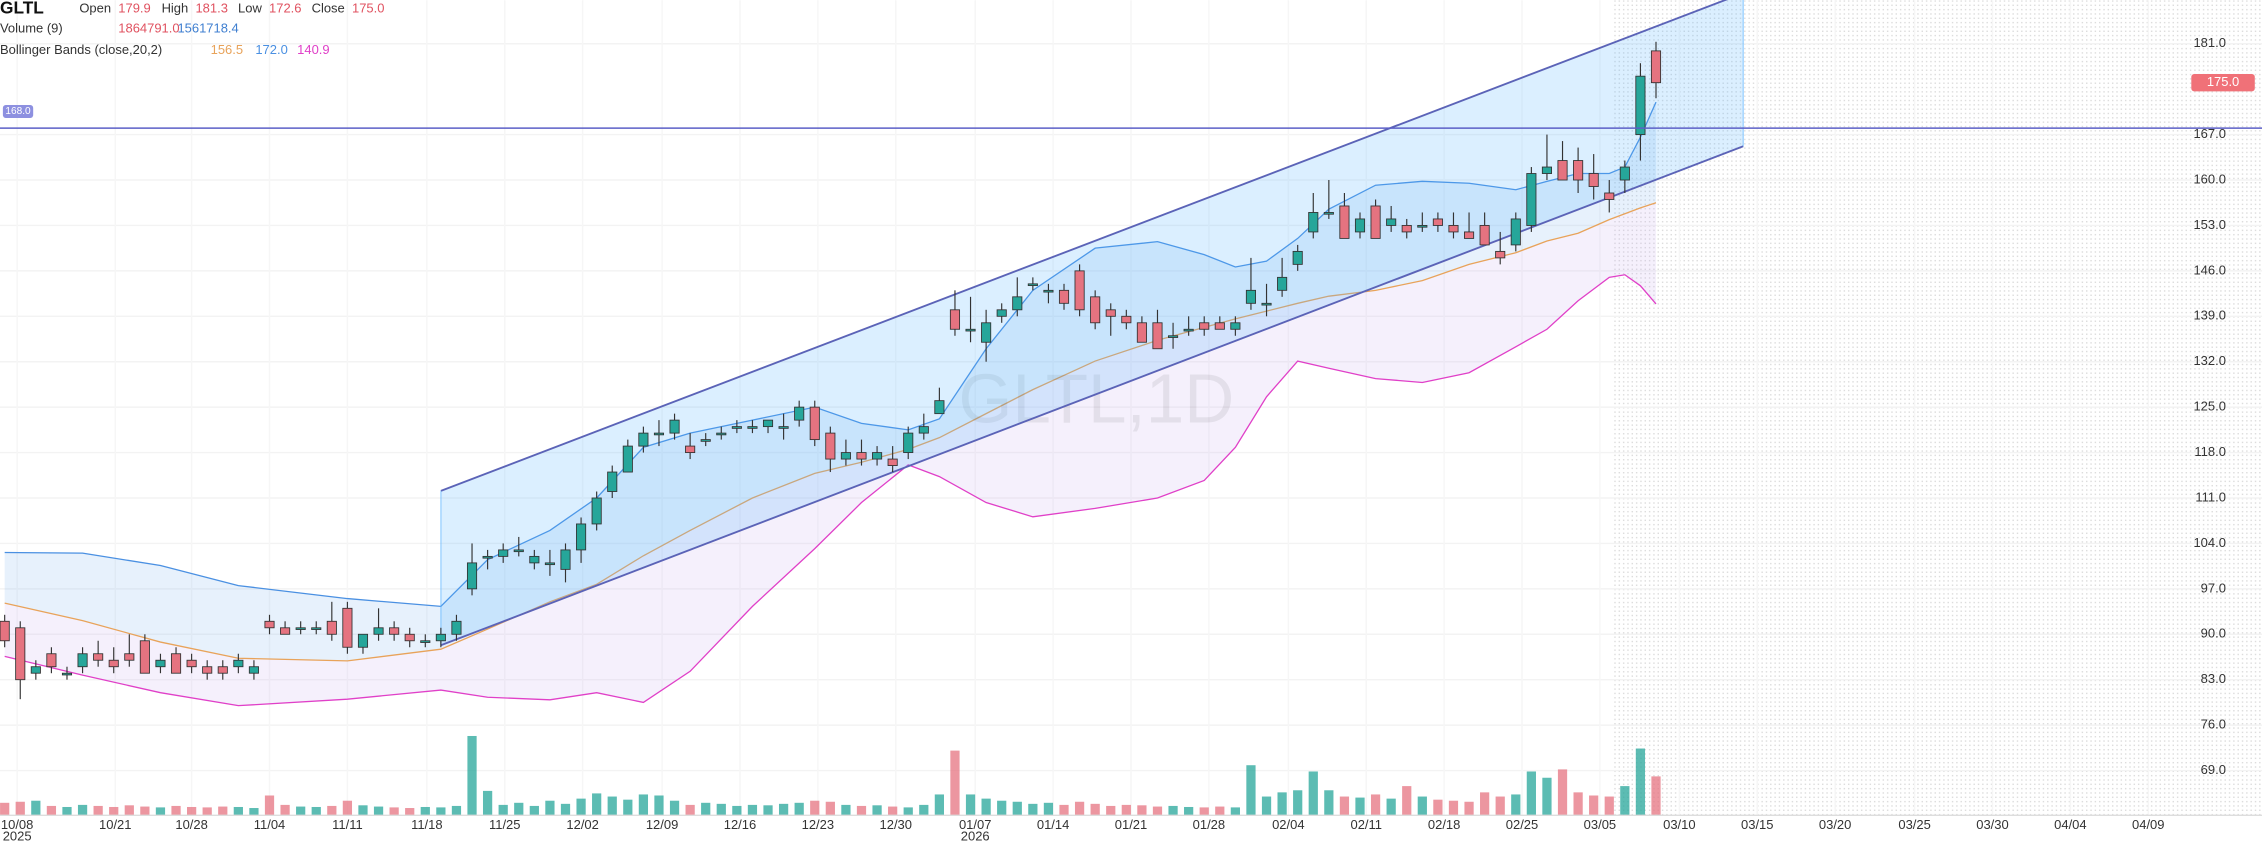  Describe the element at coordinates (1444, 824) in the screenshot. I see `x-tick-label: 02/18` at that location.